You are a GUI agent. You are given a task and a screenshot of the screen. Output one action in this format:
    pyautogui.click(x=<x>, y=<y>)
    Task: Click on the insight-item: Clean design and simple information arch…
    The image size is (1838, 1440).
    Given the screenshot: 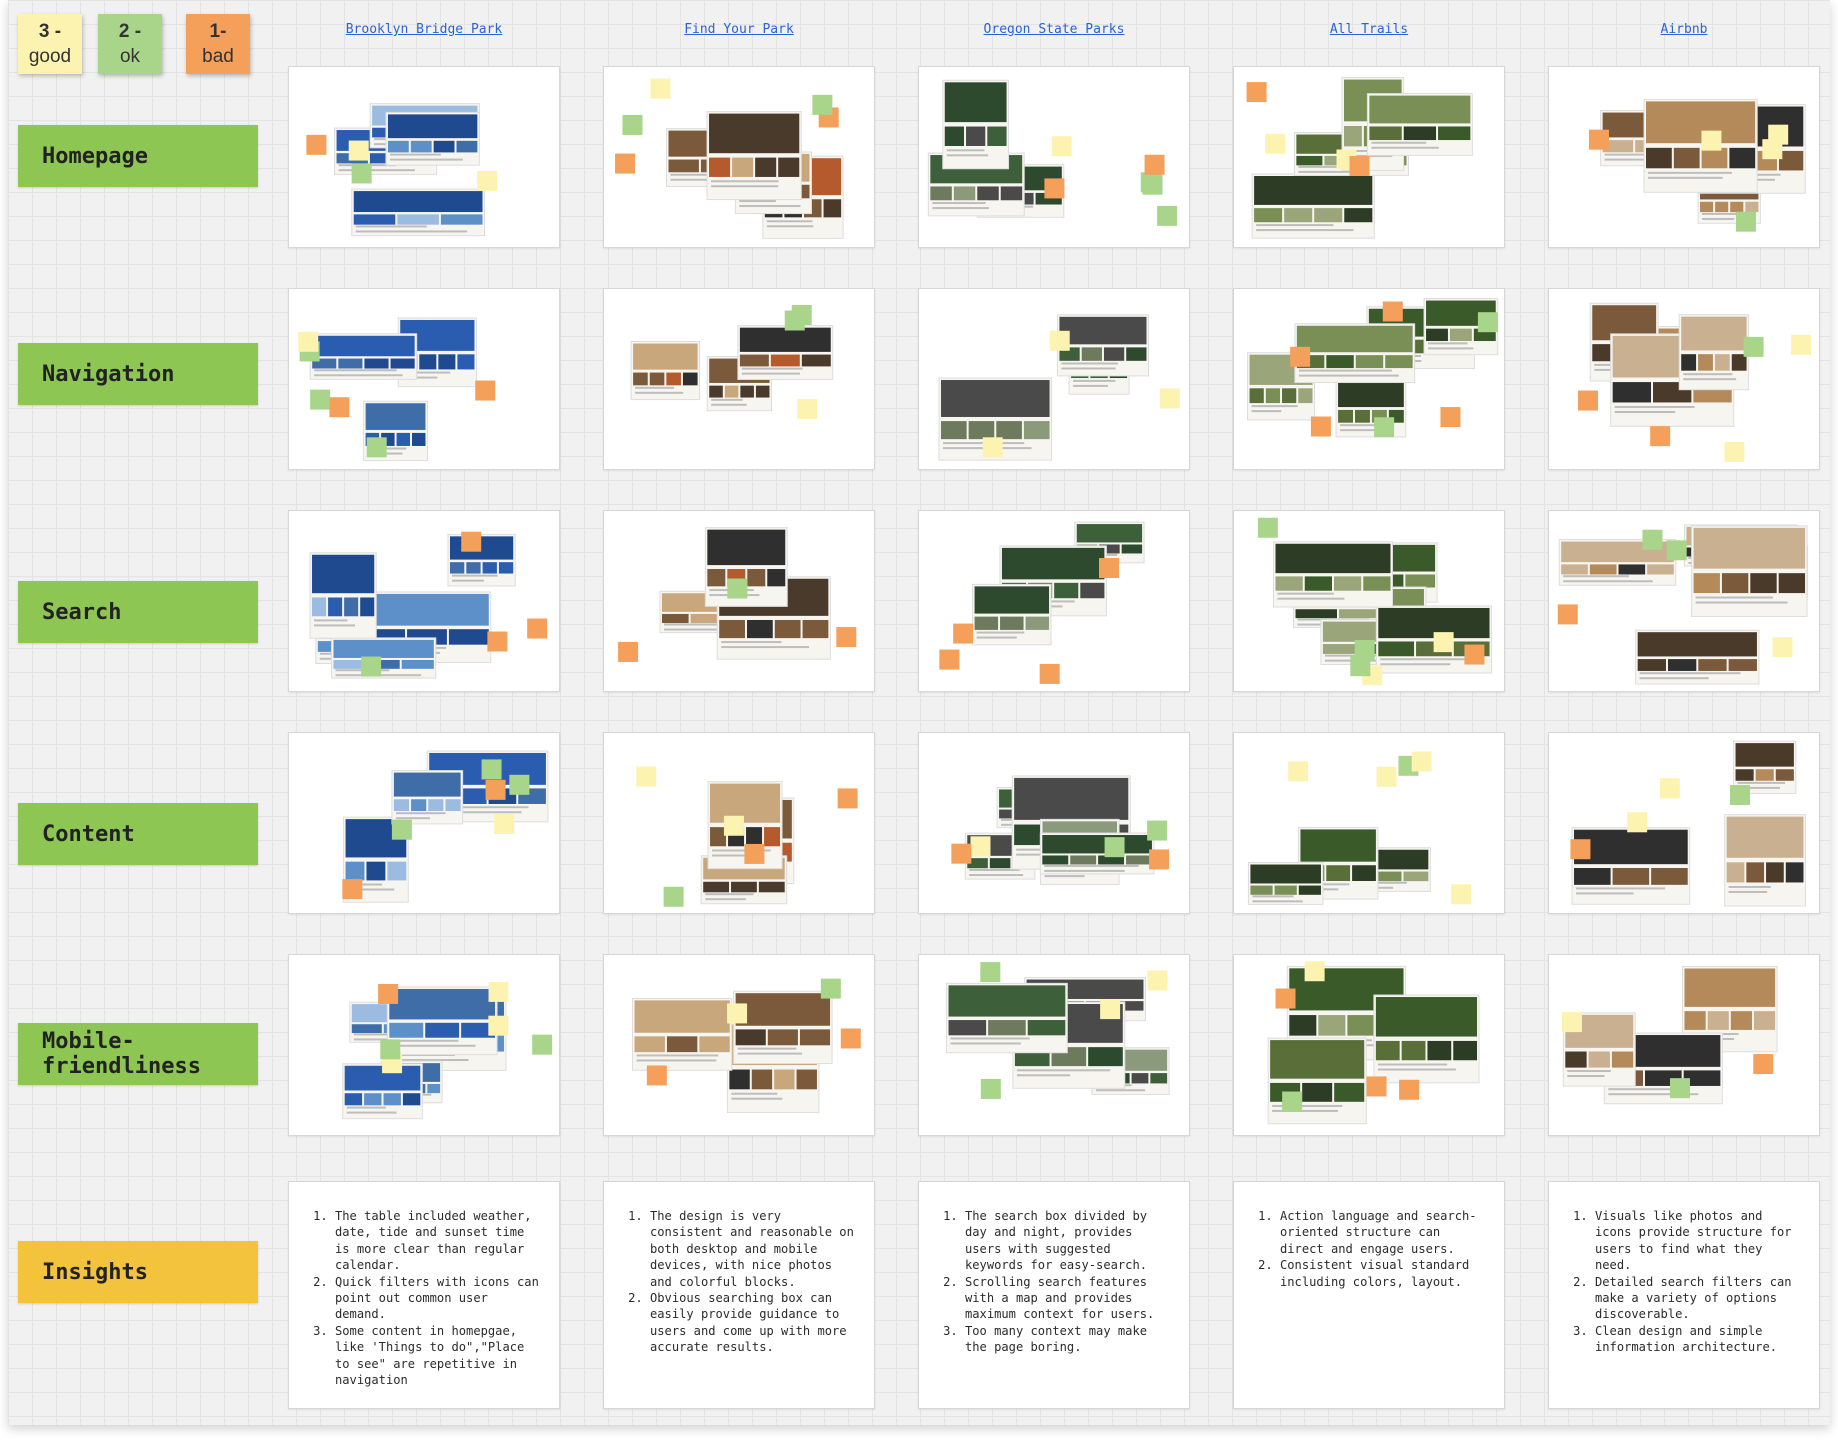 What is the action you would take?
    pyautogui.click(x=1699, y=1339)
    